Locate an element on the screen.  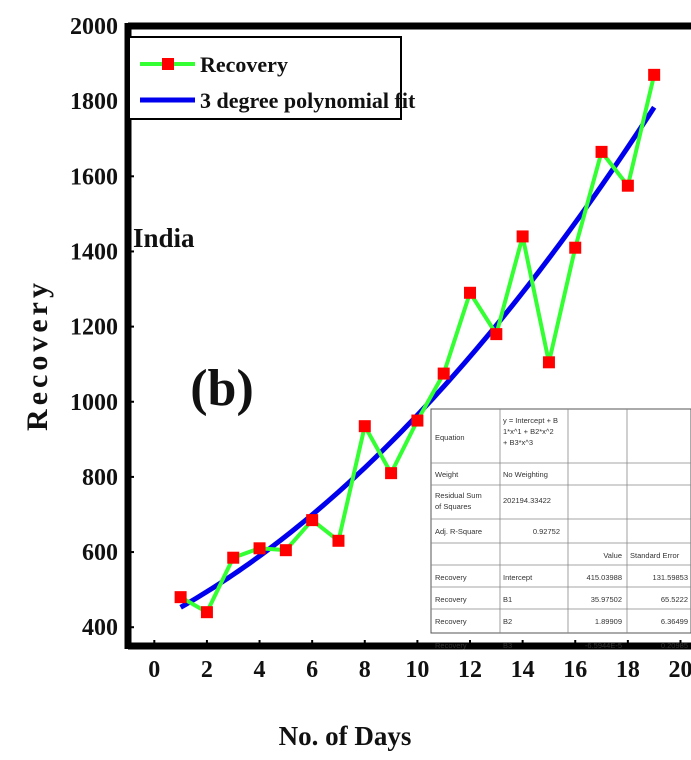
fit-table-value: 202194.33422 is located at coordinates (527, 500).